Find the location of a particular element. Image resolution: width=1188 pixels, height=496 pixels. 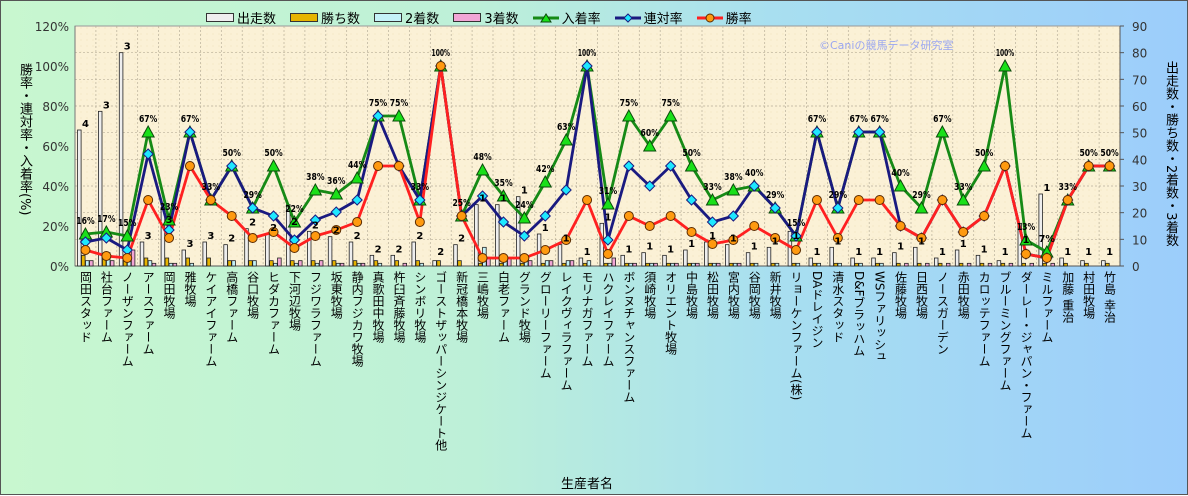

x-tick-label: 坂東牧場 is located at coordinates (336, 295).